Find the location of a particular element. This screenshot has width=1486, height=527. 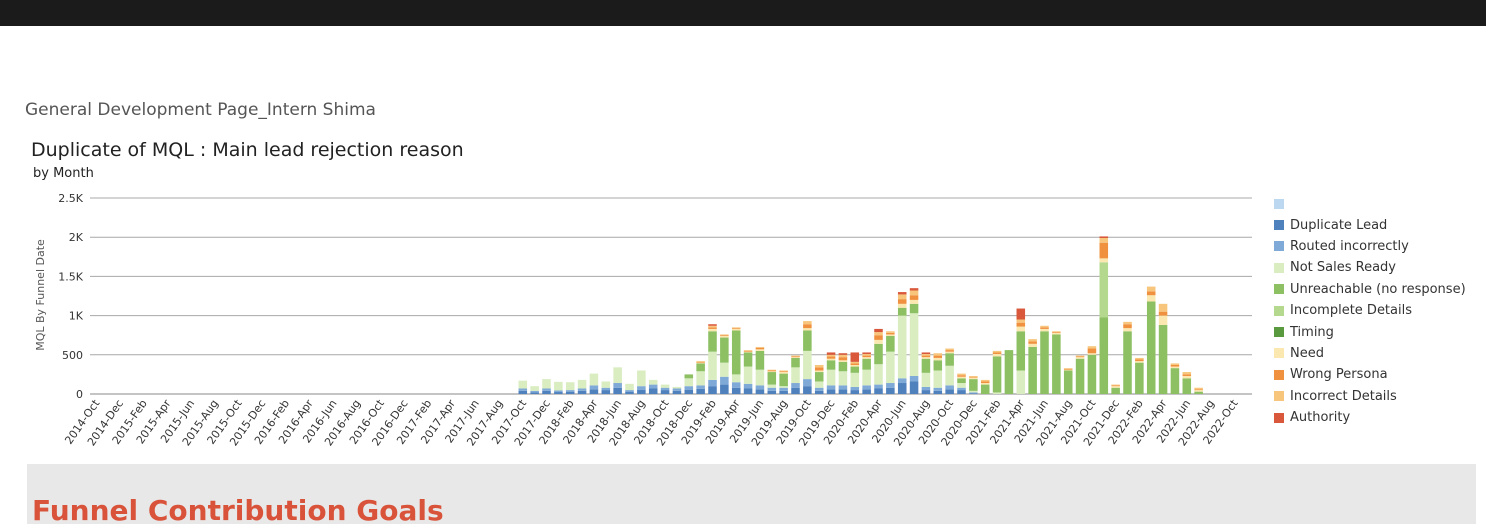

legend-item: Incomplete Details is located at coordinates (1370, 310).